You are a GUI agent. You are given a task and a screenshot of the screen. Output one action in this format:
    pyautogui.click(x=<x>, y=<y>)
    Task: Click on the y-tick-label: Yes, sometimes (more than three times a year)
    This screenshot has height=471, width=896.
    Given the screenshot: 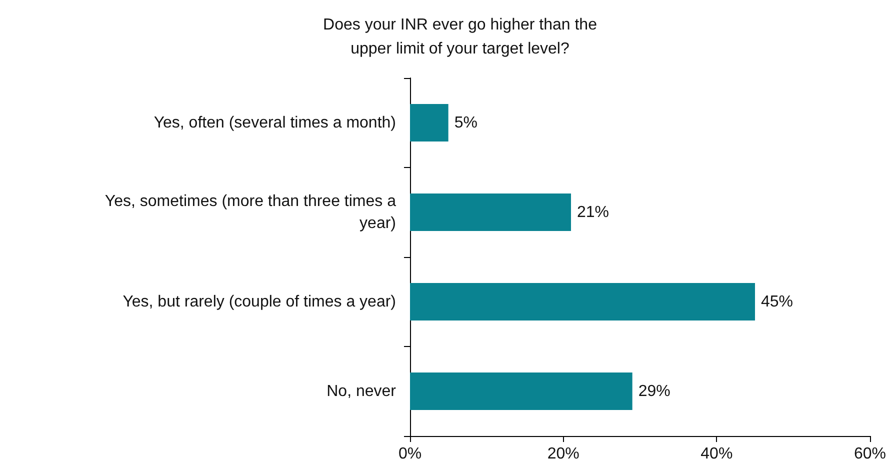 What is the action you would take?
    pyautogui.click(x=250, y=212)
    